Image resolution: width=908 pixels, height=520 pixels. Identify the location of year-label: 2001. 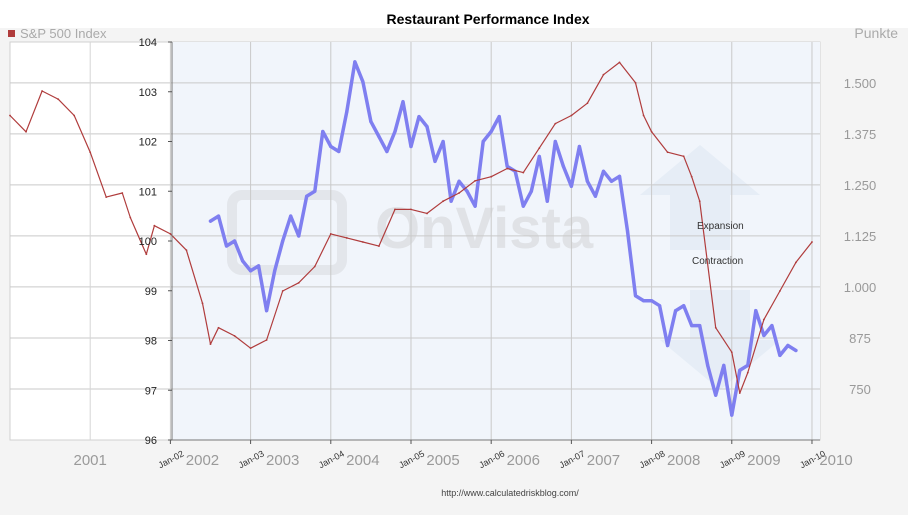
(90, 460).